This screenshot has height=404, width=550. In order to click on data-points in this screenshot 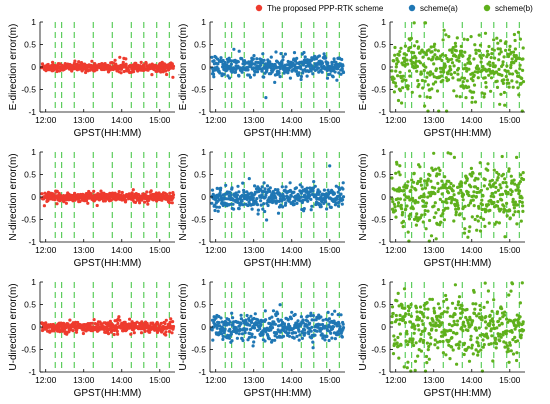, I will do `click(108, 326)`.